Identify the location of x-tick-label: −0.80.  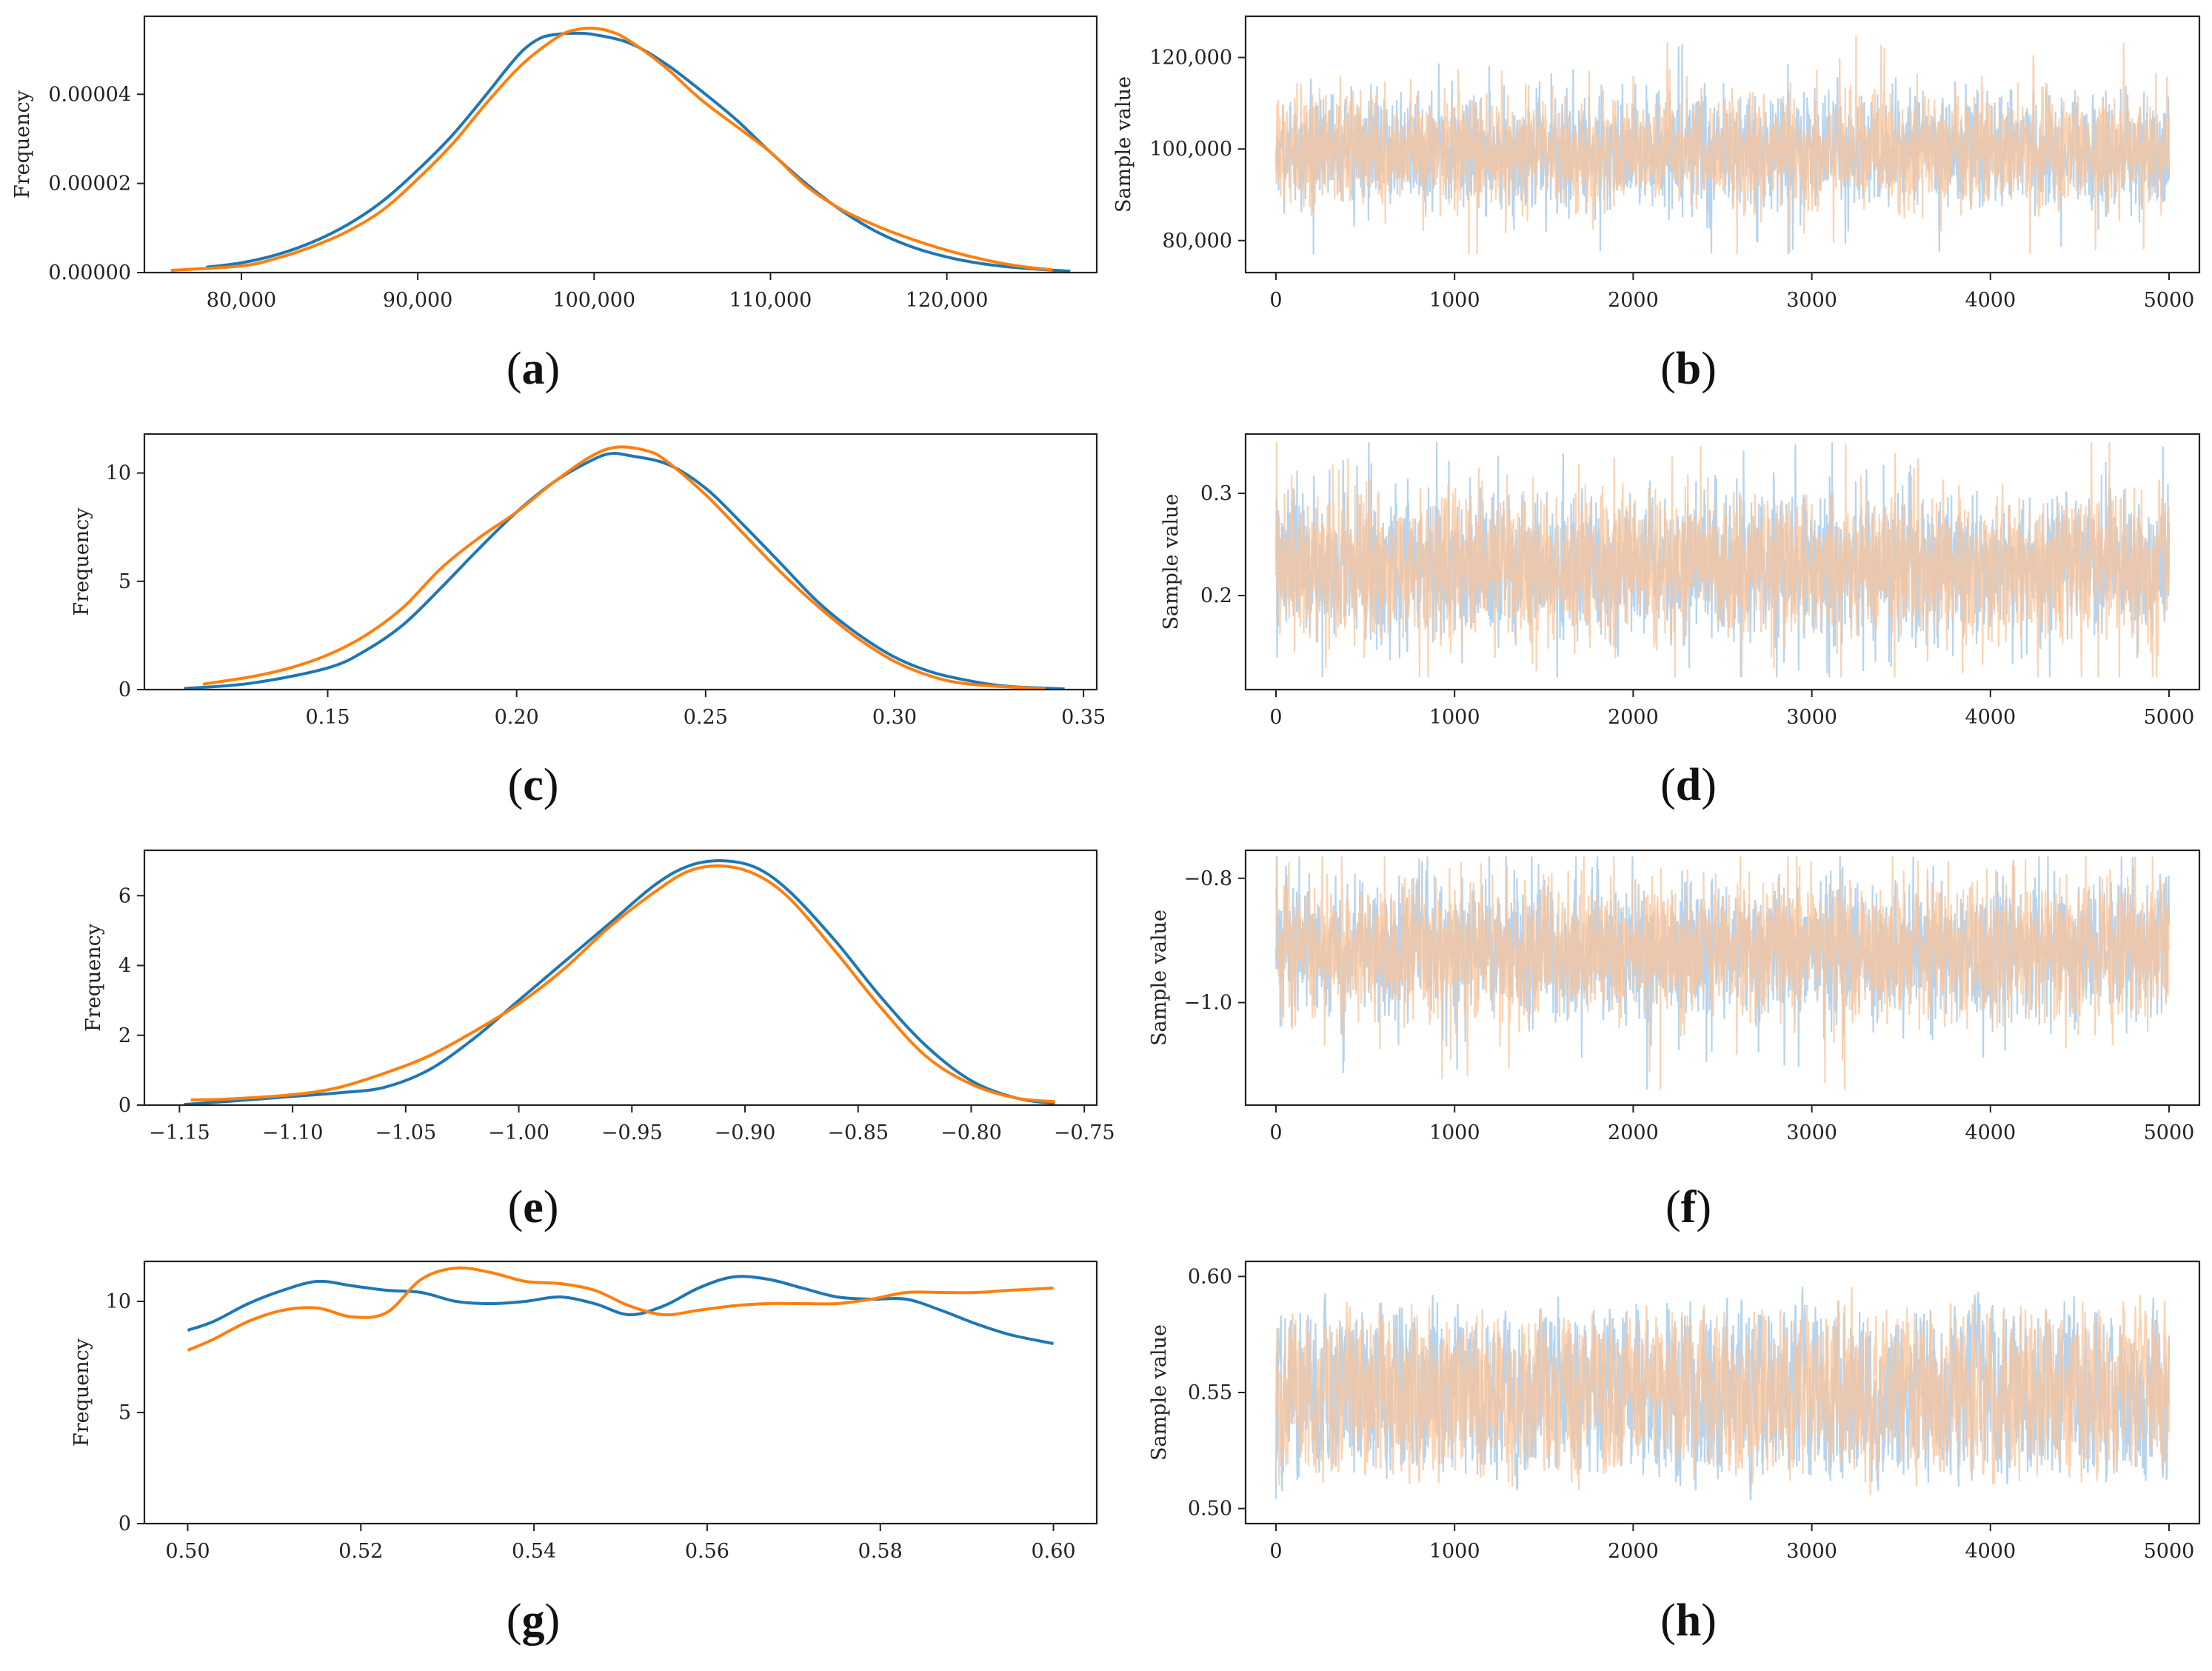
(971, 1133).